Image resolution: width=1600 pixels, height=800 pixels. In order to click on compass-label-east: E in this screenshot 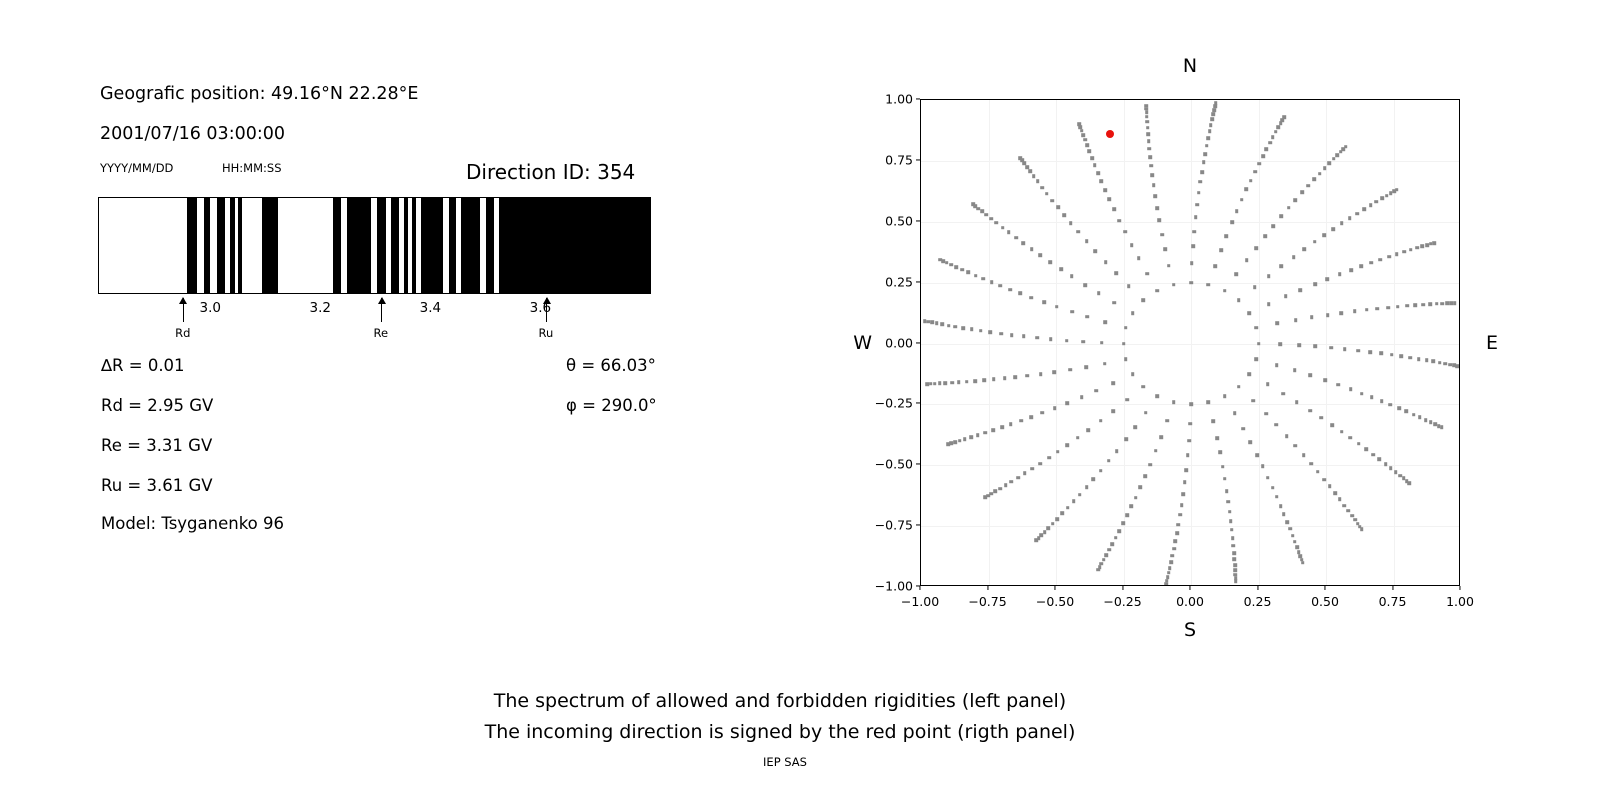, I will do `click(1492, 342)`.